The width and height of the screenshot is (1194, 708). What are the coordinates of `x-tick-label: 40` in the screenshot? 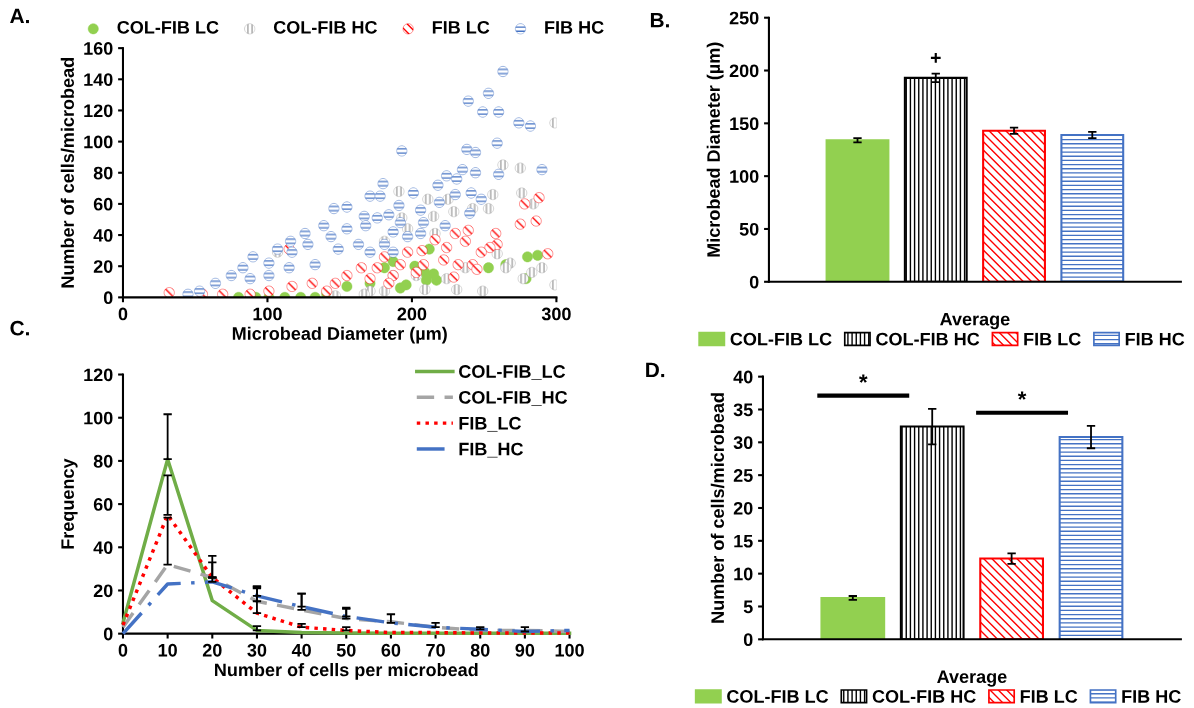 It's located at (301, 650).